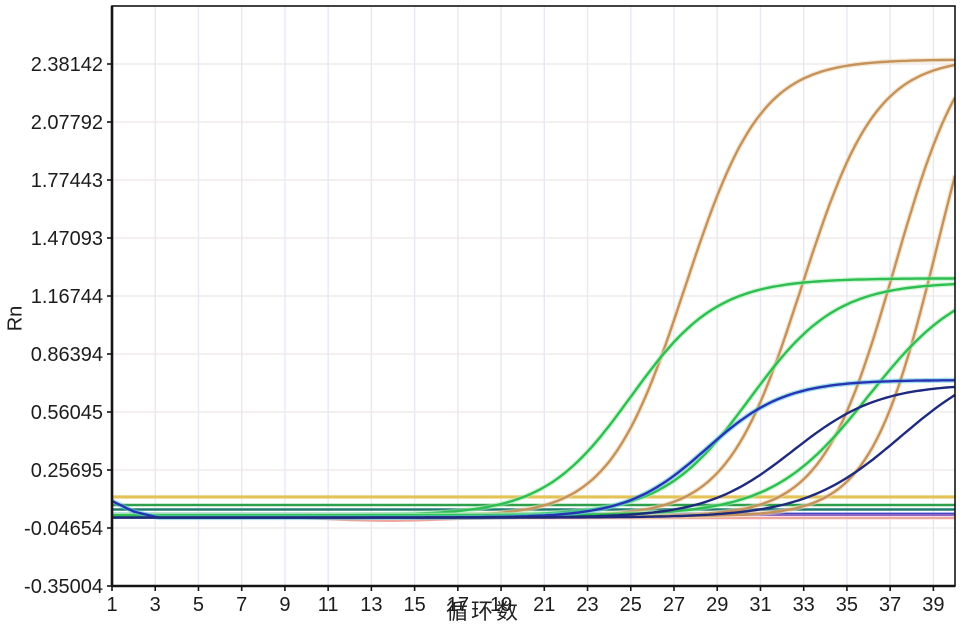 The width and height of the screenshot is (968, 628). What do you see at coordinates (284, 605) in the screenshot?
I see `x-tick-label: 9` at bounding box center [284, 605].